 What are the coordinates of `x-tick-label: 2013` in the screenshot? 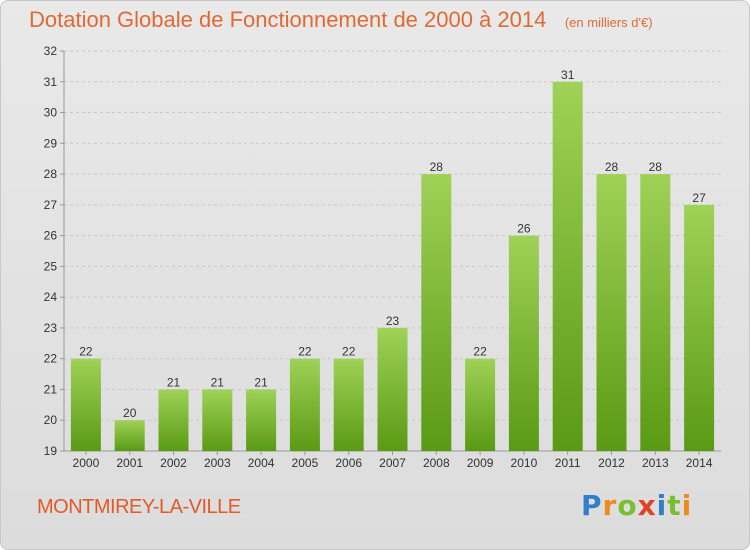 It's located at (655, 463).